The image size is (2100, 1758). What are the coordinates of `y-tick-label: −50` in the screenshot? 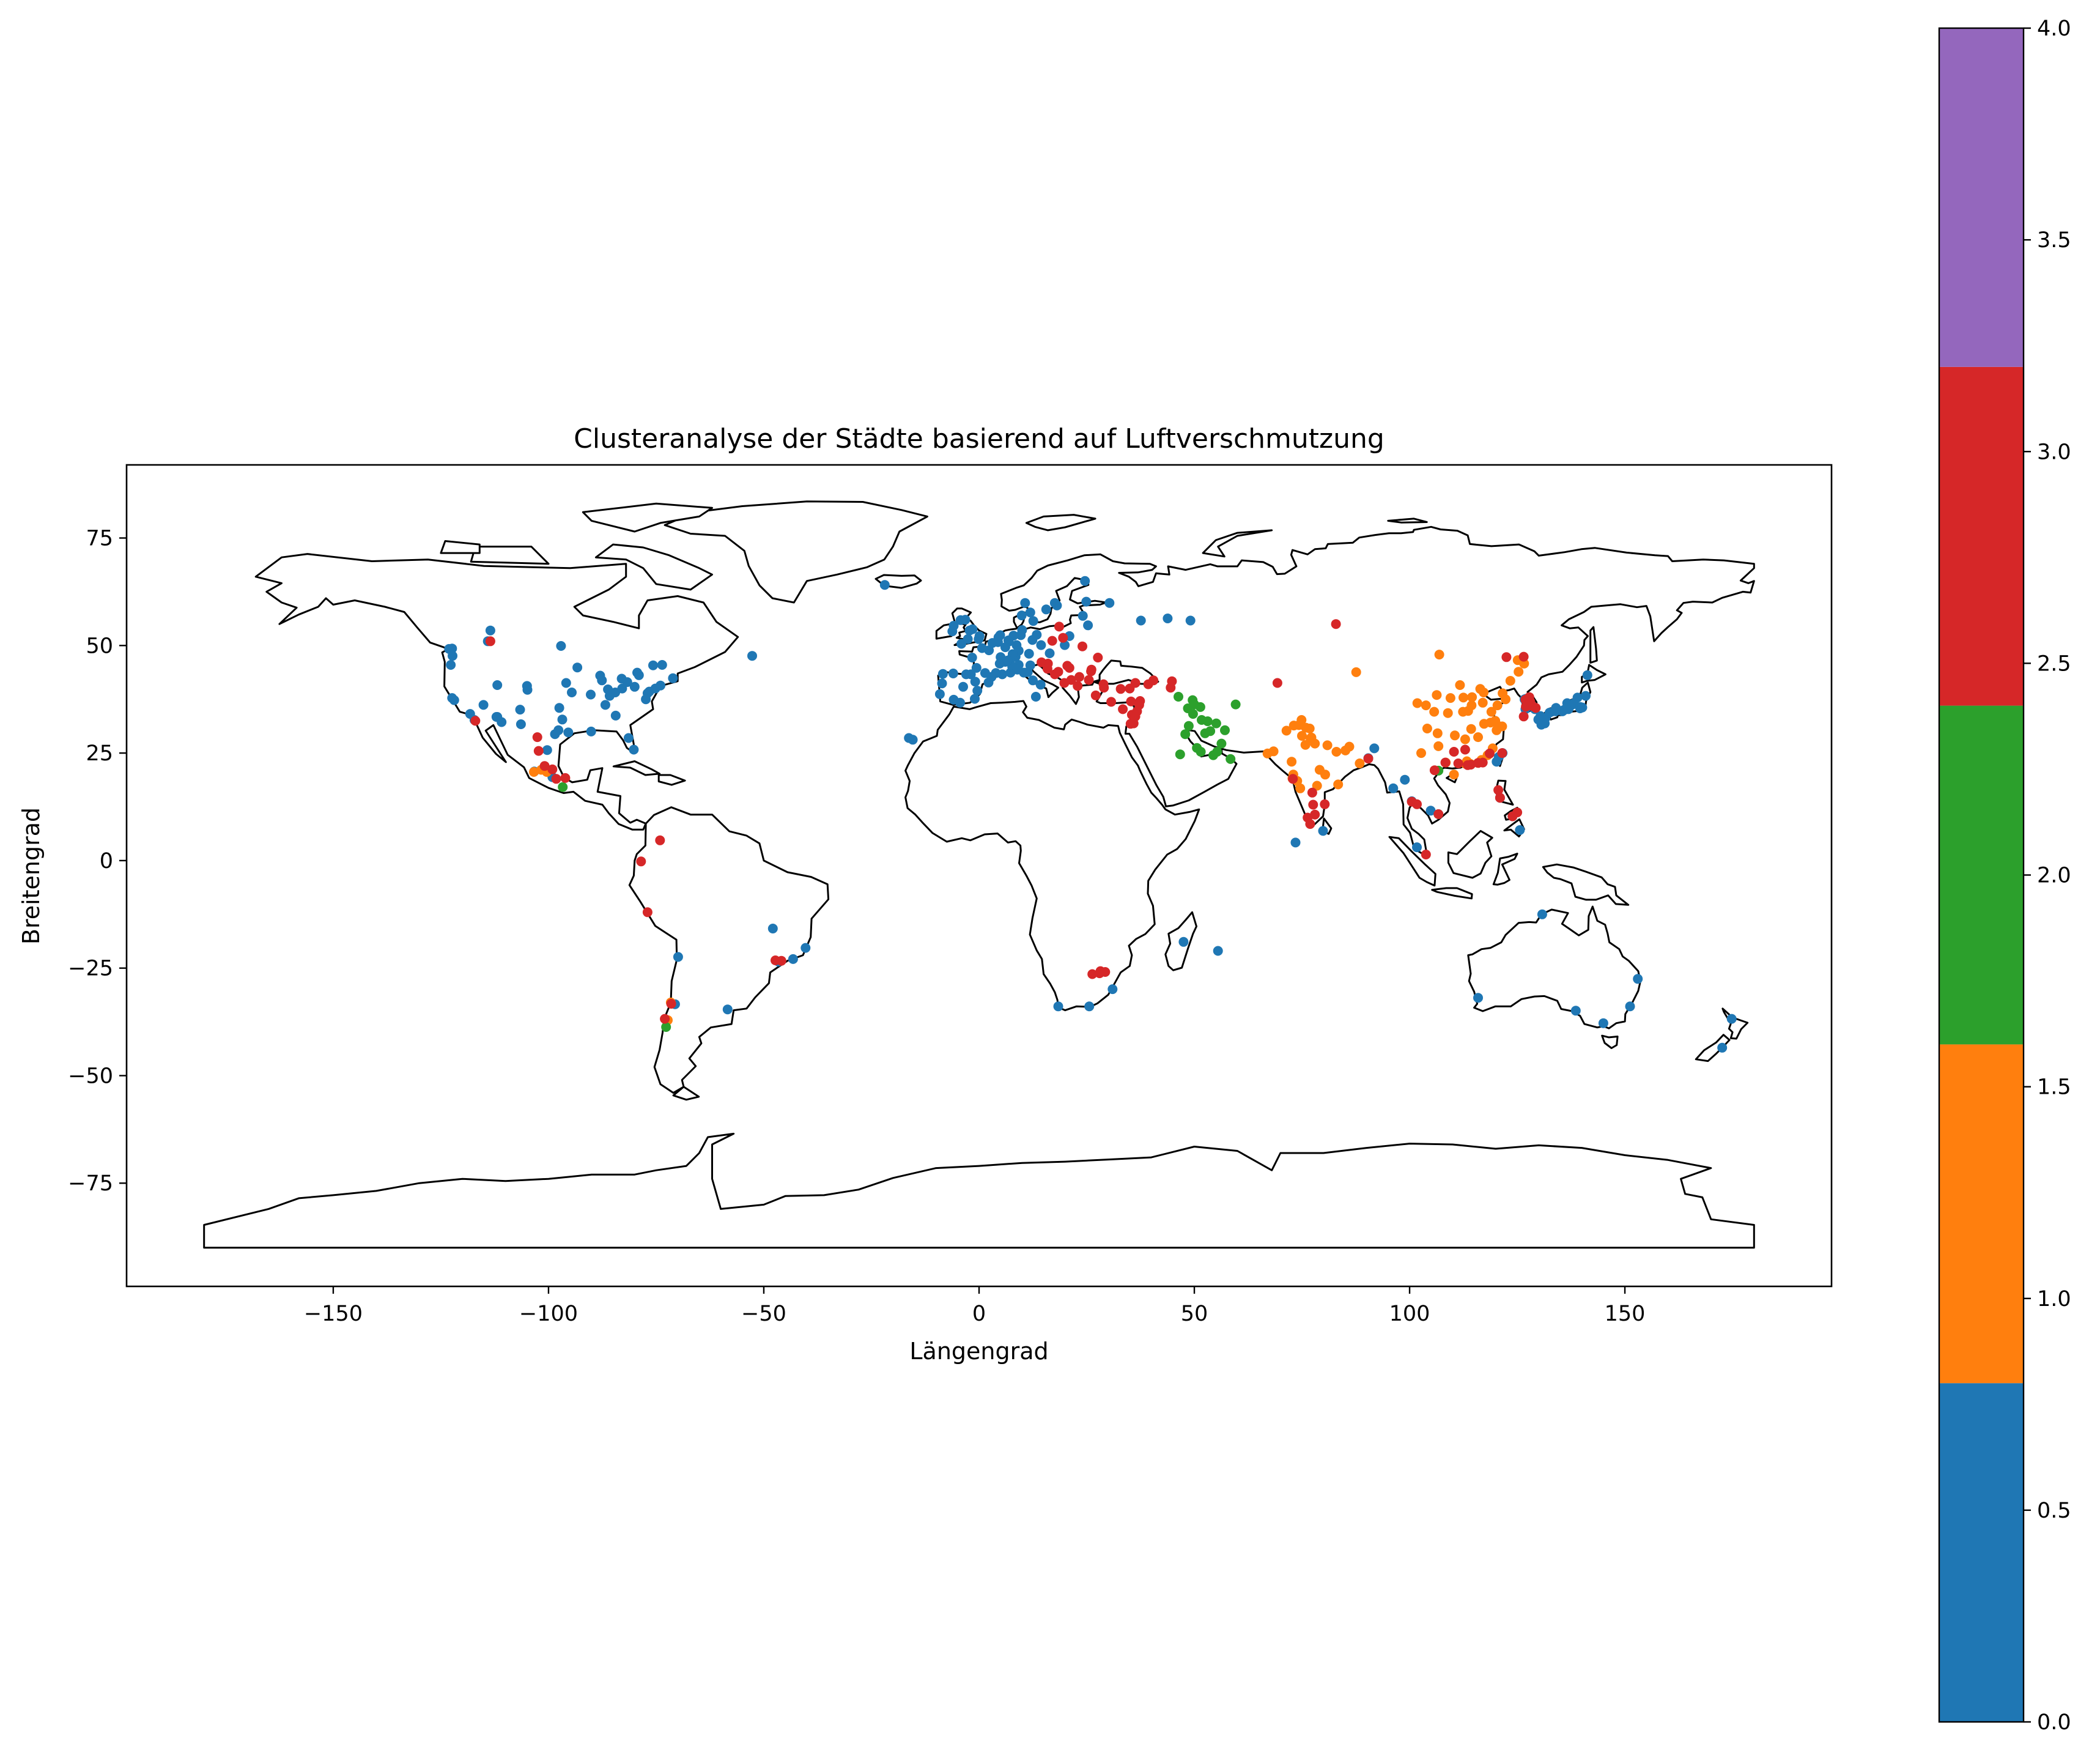 It's located at (91, 1076).